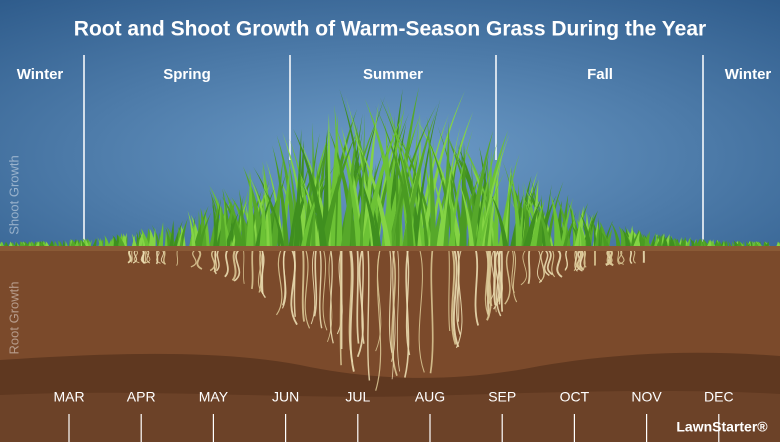  I want to click on month-label: MAY, so click(214, 397).